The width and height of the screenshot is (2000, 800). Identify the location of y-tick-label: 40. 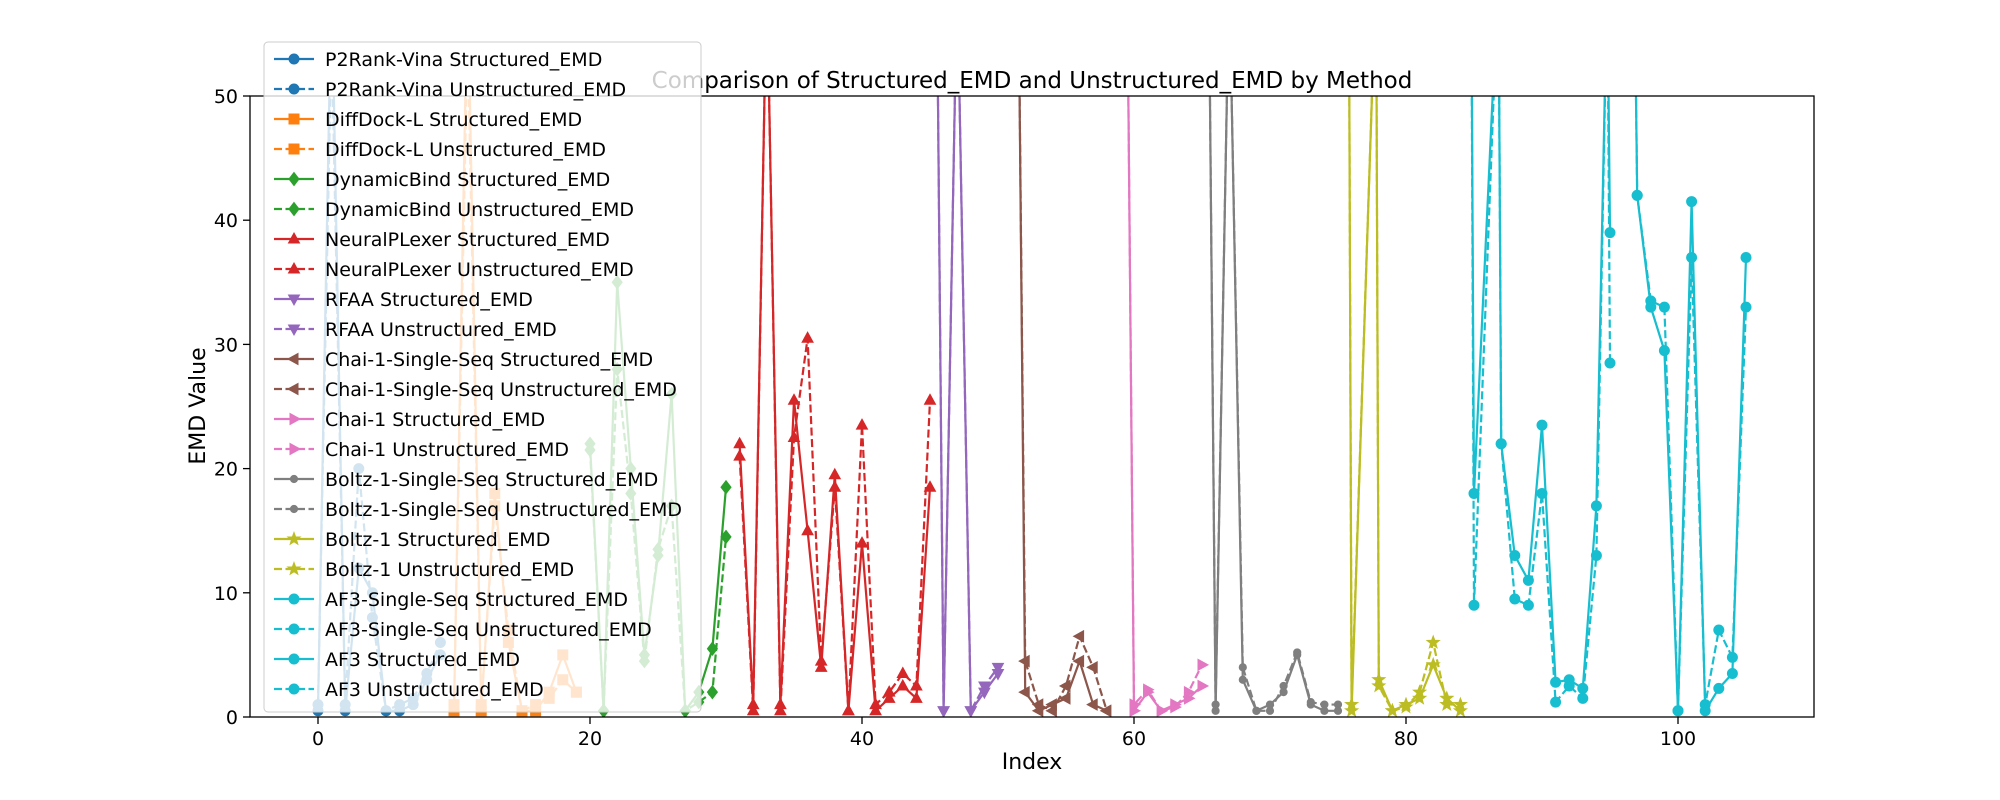
(226, 221).